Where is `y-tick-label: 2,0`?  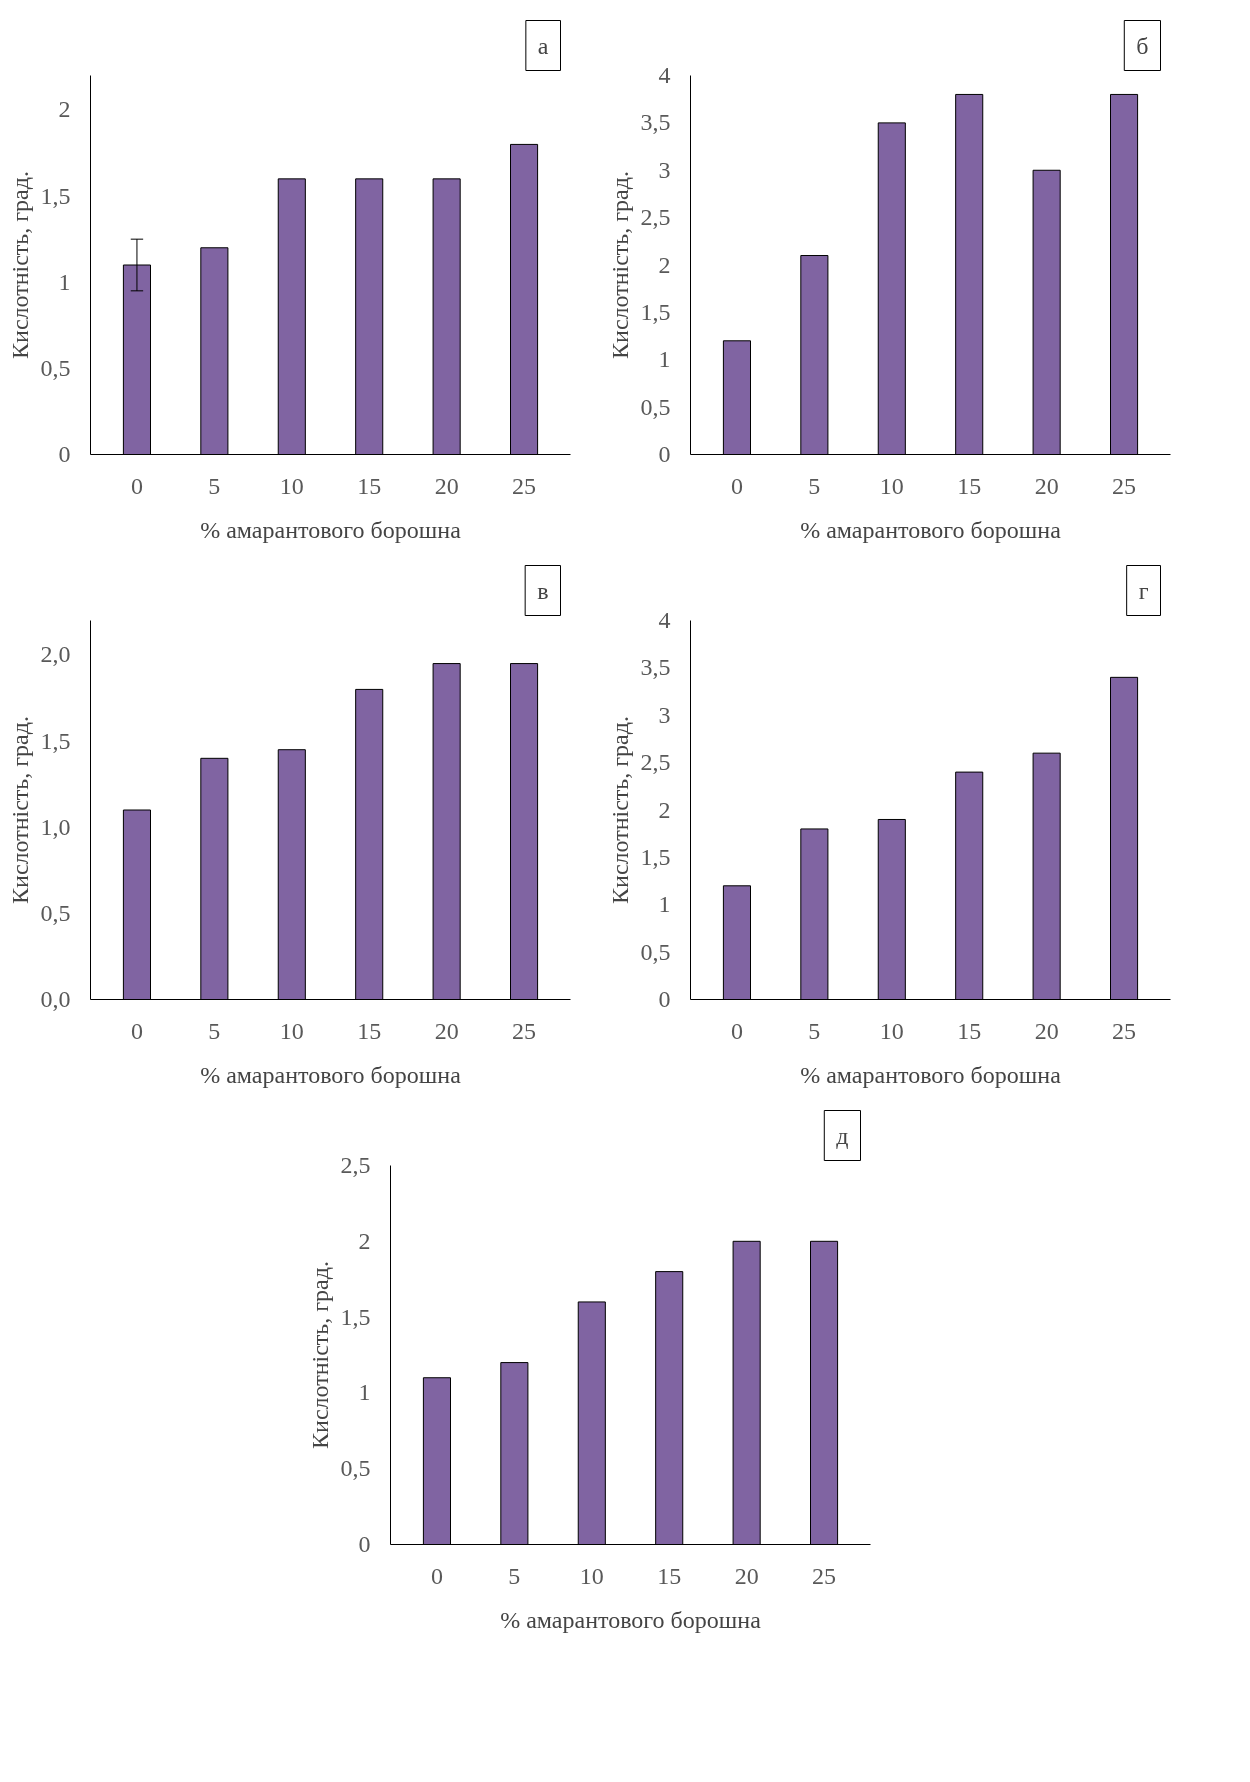 y-tick-label: 2,0 is located at coordinates (55, 654).